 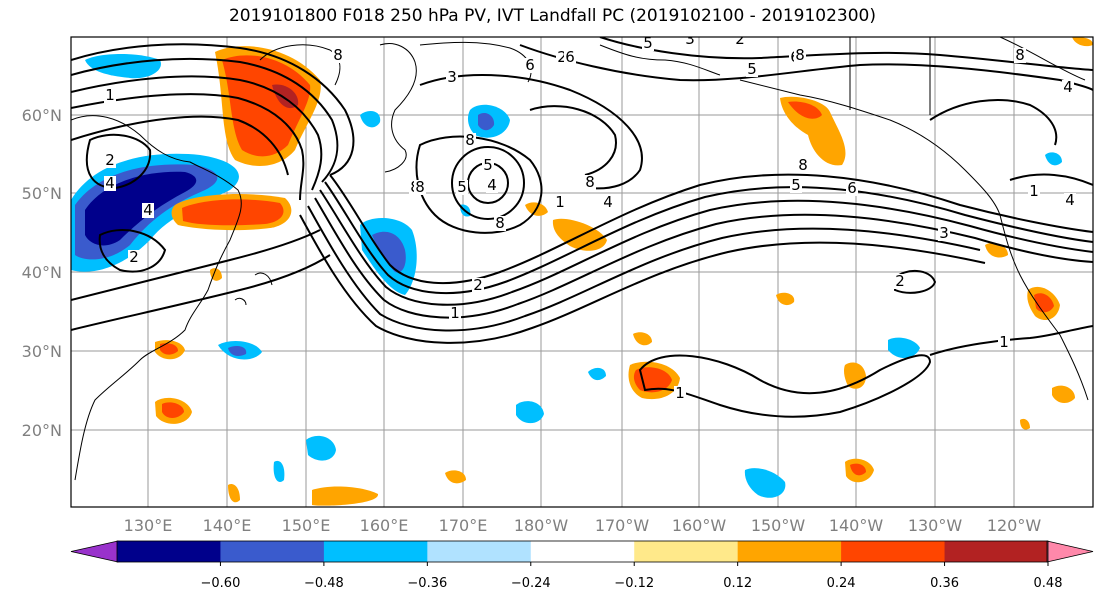 I want to click on lon-tick-label: 140°E, so click(x=227, y=525).